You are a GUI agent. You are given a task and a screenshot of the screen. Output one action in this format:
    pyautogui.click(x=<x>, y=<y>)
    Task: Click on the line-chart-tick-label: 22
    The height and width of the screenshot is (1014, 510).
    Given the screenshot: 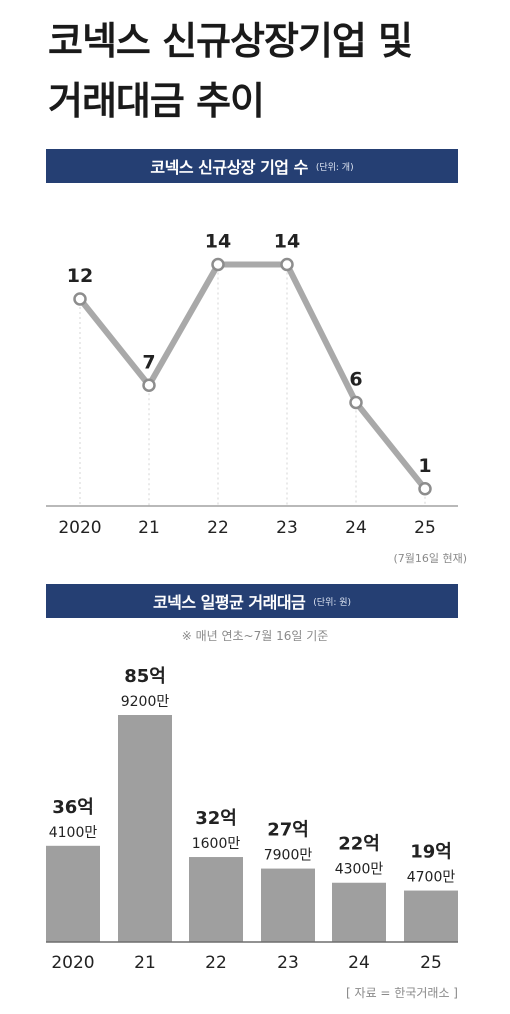 What is the action you would take?
    pyautogui.click(x=218, y=528)
    